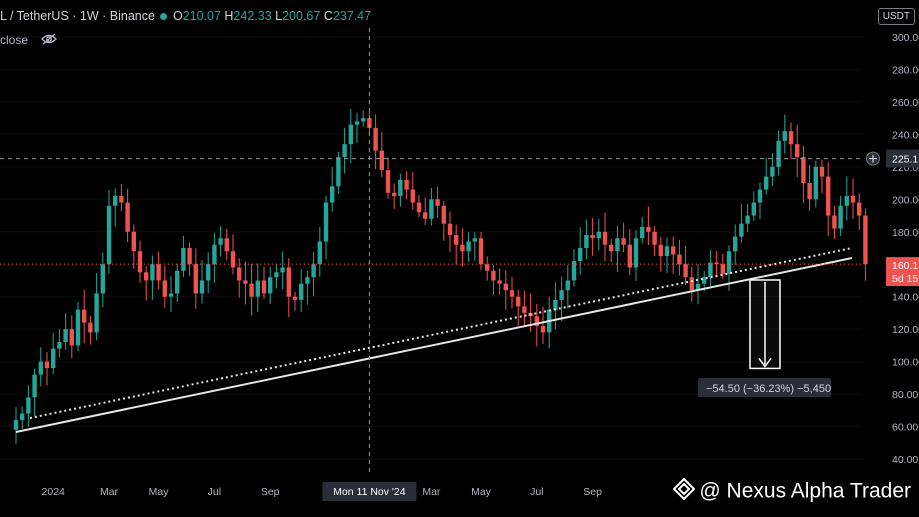  I want to click on eye-hidden-icon, so click(49, 40).